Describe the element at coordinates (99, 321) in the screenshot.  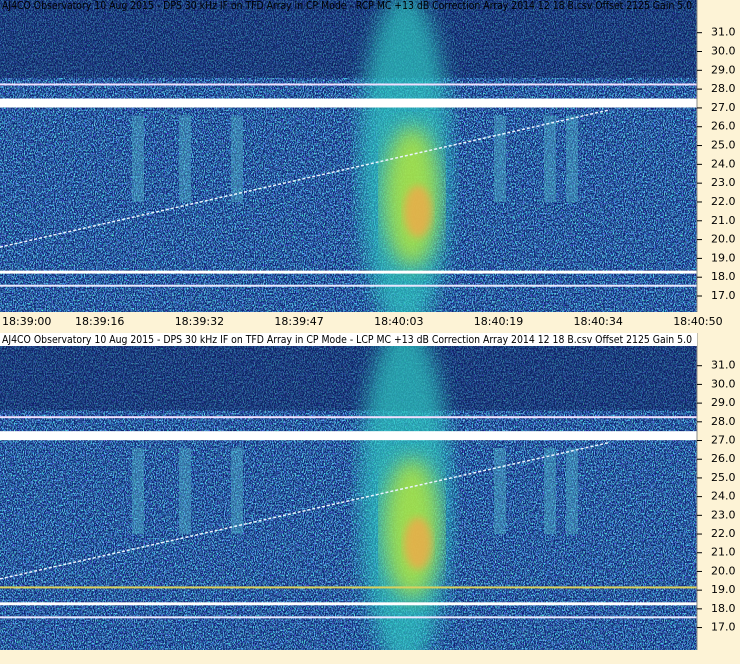
I see `x-tick-label: 18:39:16` at that location.